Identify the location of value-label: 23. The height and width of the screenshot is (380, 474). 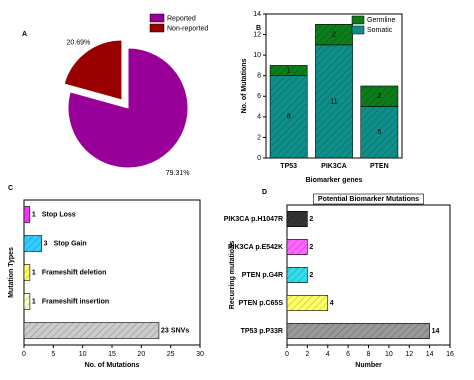
(165, 330).